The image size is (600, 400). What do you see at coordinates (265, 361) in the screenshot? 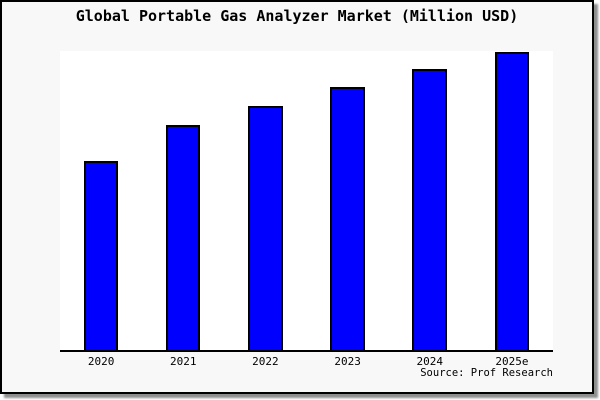
I see `x-tick-label-2022: 2022` at bounding box center [265, 361].